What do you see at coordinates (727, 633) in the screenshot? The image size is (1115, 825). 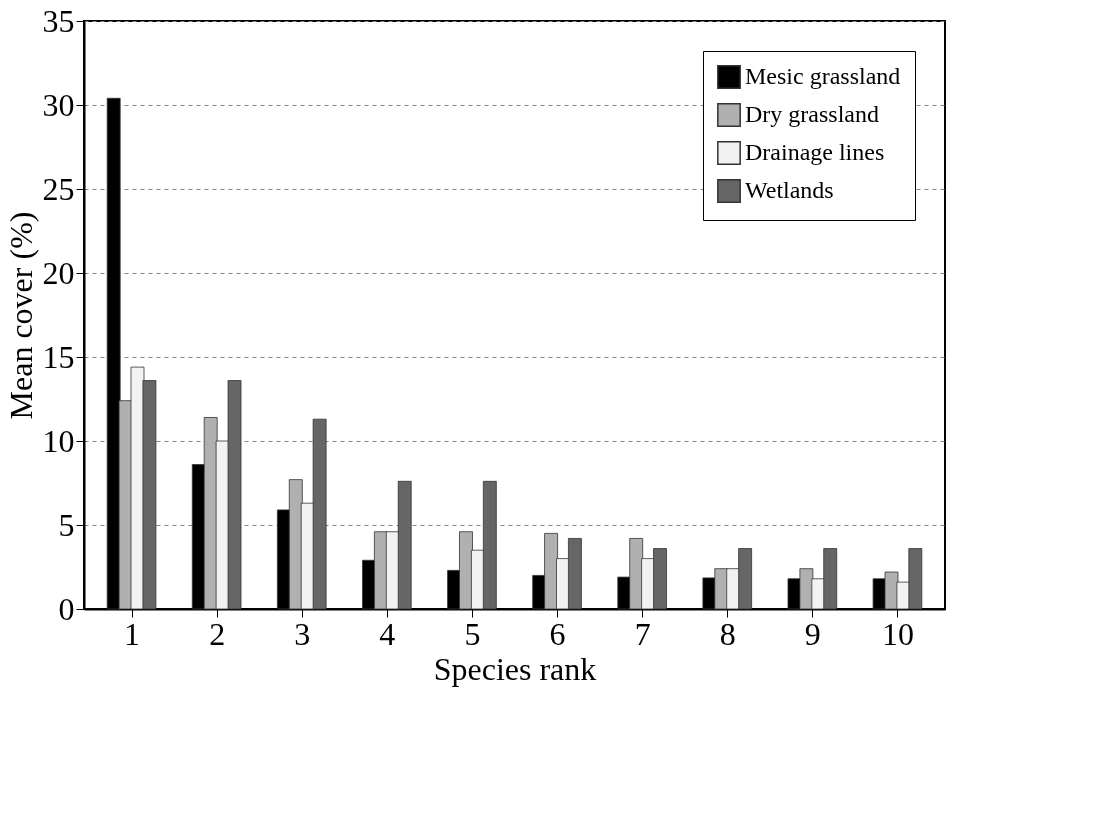 I see `x-tick-label: 8` at bounding box center [727, 633].